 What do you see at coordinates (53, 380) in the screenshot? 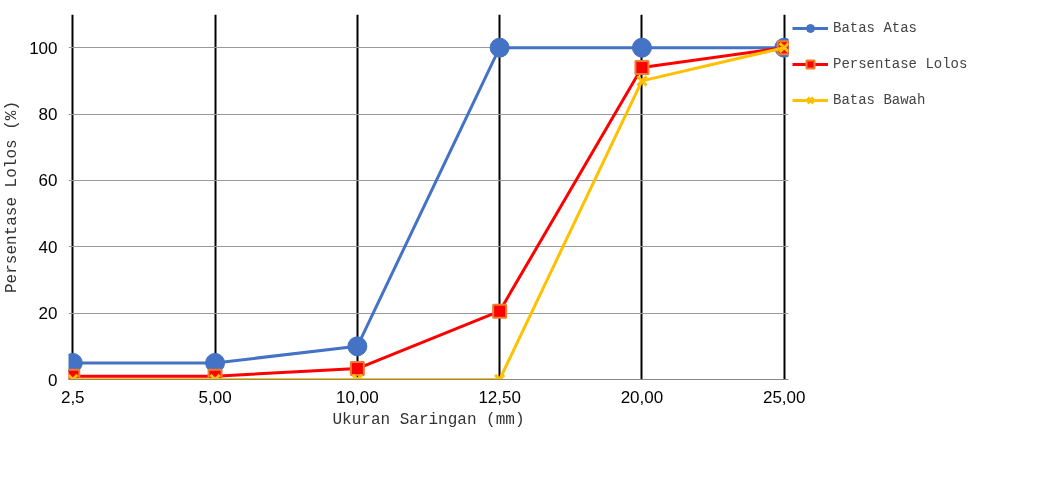
I see `y-tick-label: 0` at bounding box center [53, 380].